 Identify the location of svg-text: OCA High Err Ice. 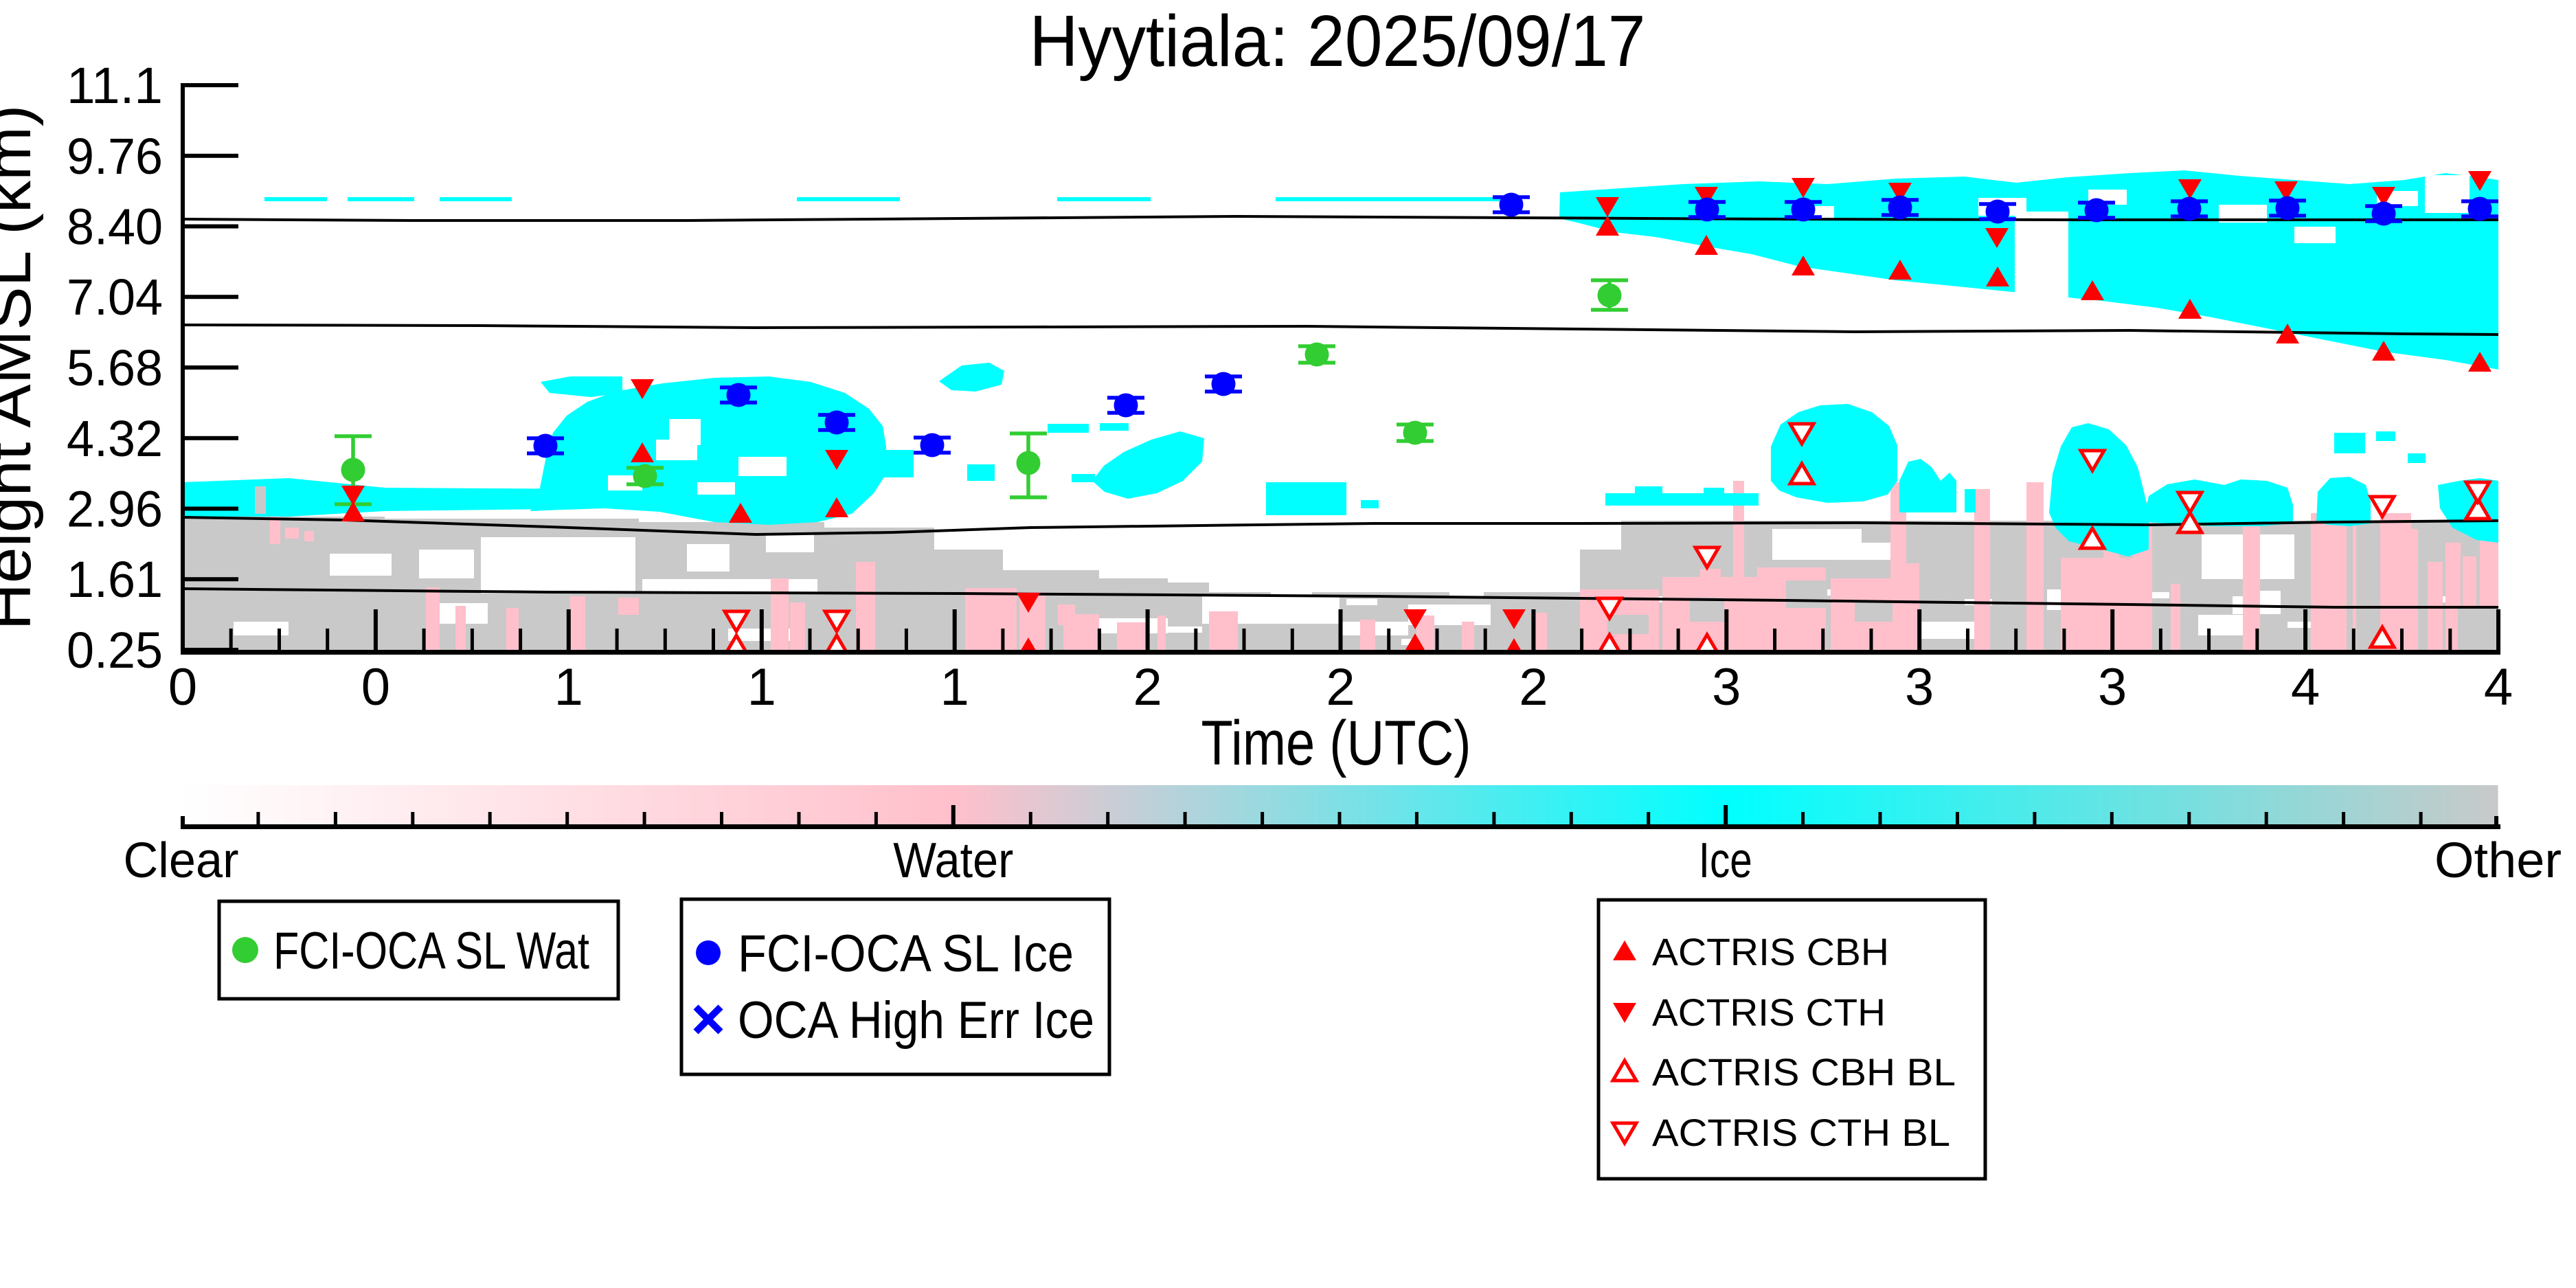
(916, 1020).